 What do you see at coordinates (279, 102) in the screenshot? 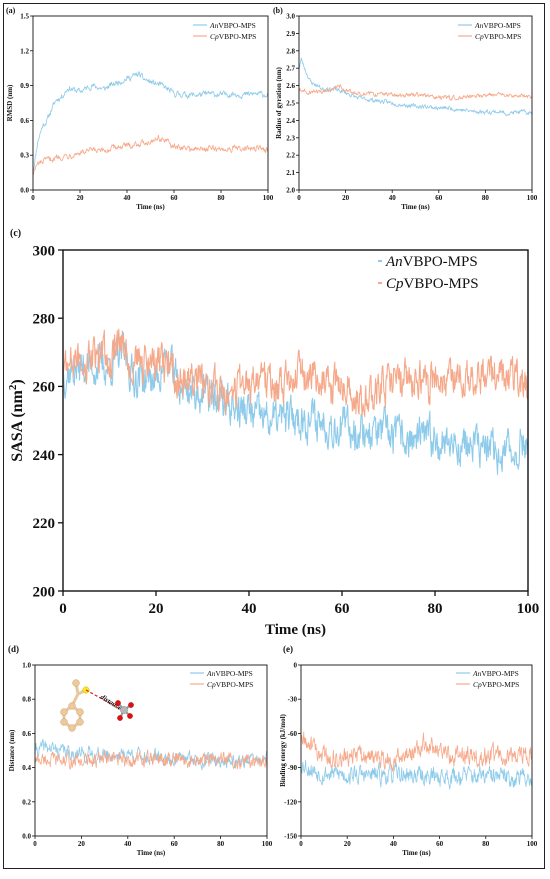
I see `y-axis-label: Radius of gyration (nm)` at bounding box center [279, 102].